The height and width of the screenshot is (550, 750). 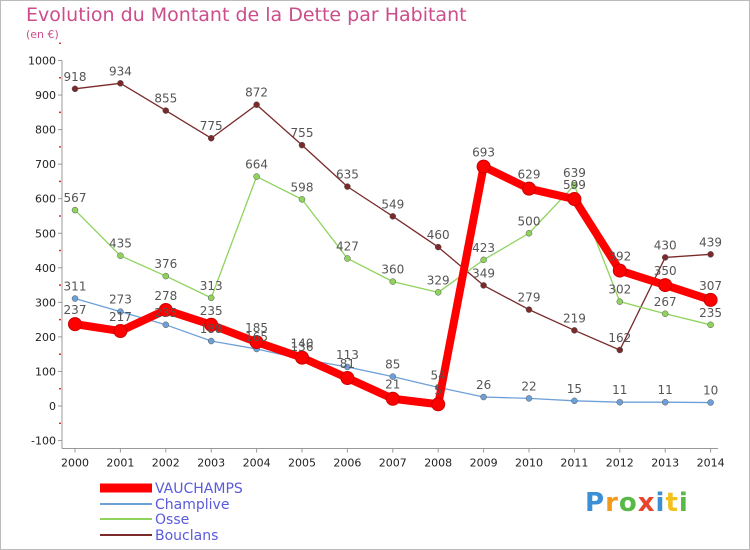 I want to click on data-label: 237, so click(x=75, y=310).